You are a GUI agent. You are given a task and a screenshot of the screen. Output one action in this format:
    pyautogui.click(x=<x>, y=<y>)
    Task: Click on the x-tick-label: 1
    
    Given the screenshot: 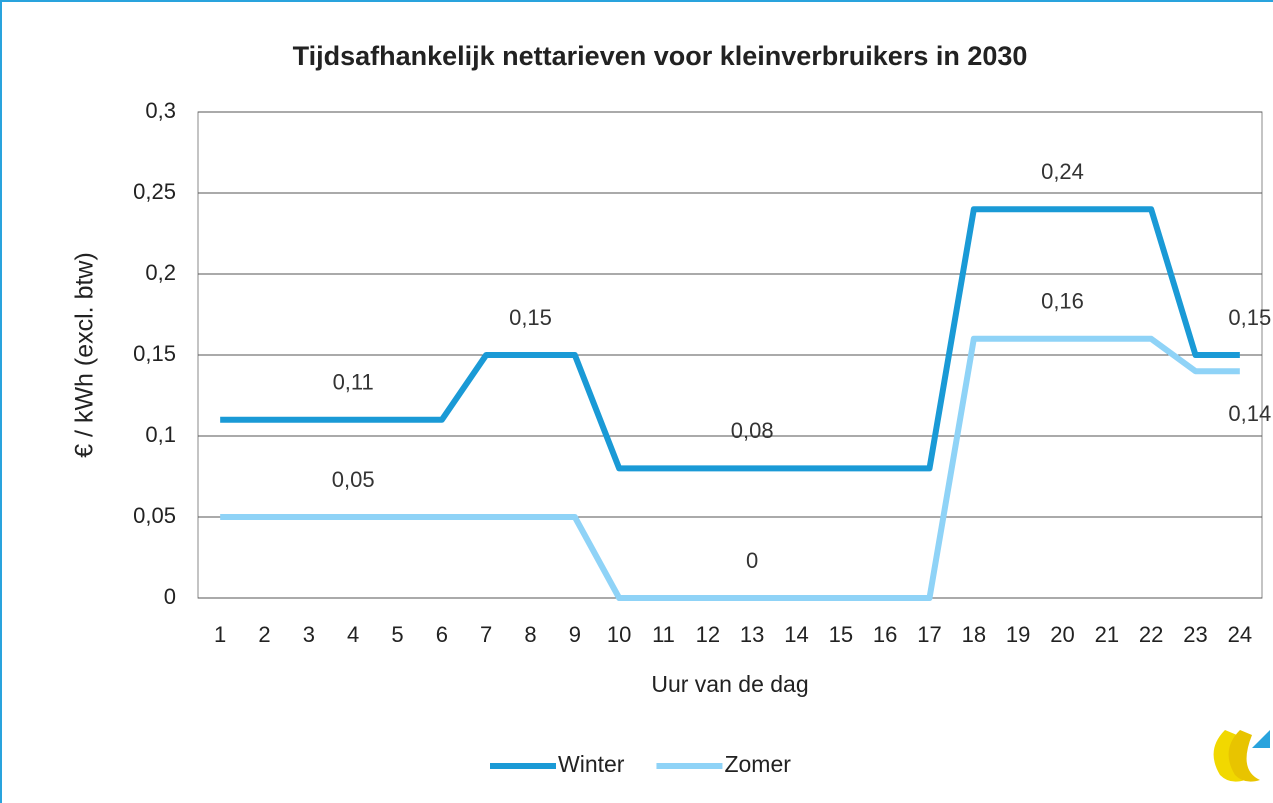 What is the action you would take?
    pyautogui.click(x=220, y=634)
    